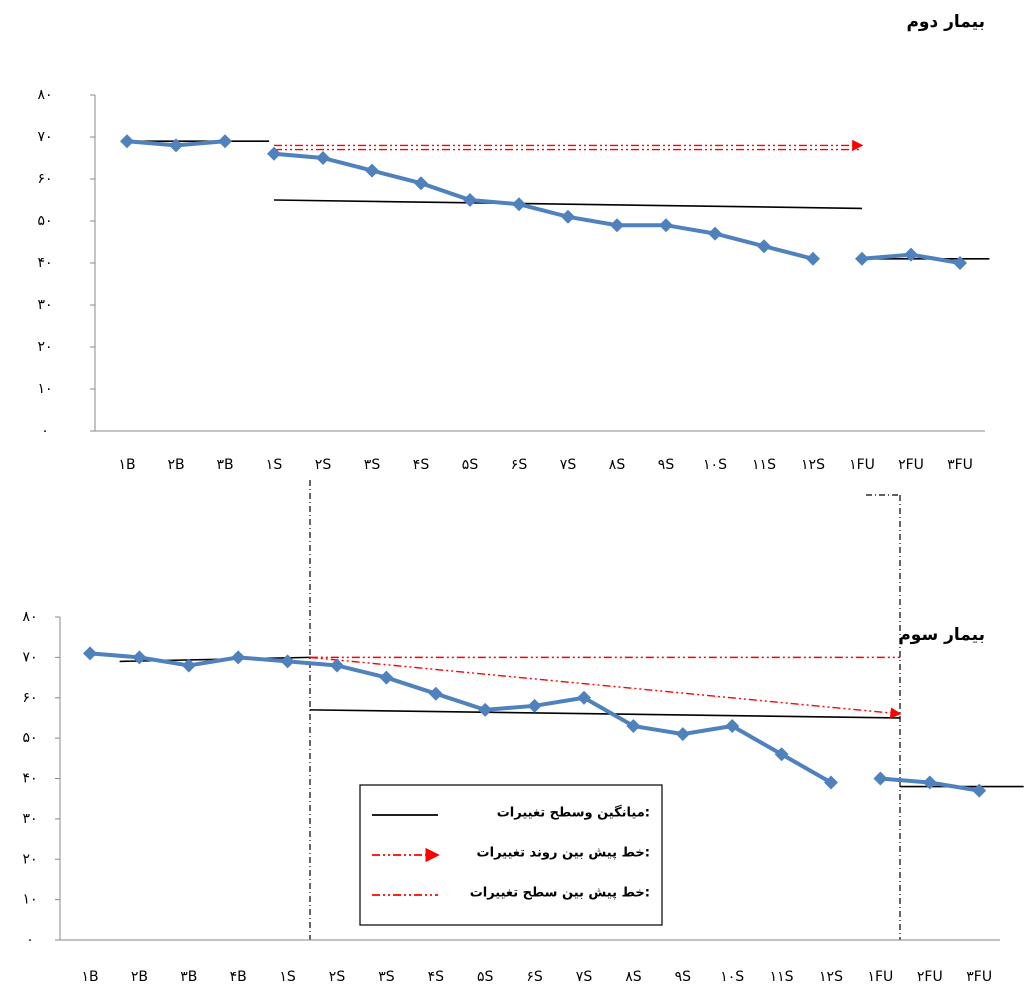  I want to click on legend-label: خط پیش بین روند تغییرات:, so click(563, 853).